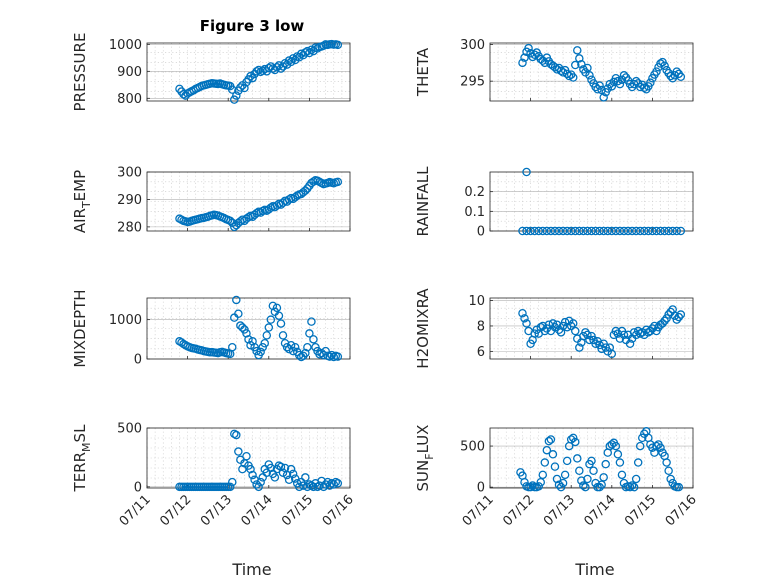  I want to click on y-axis-label-main: AIR, so click(80, 220).